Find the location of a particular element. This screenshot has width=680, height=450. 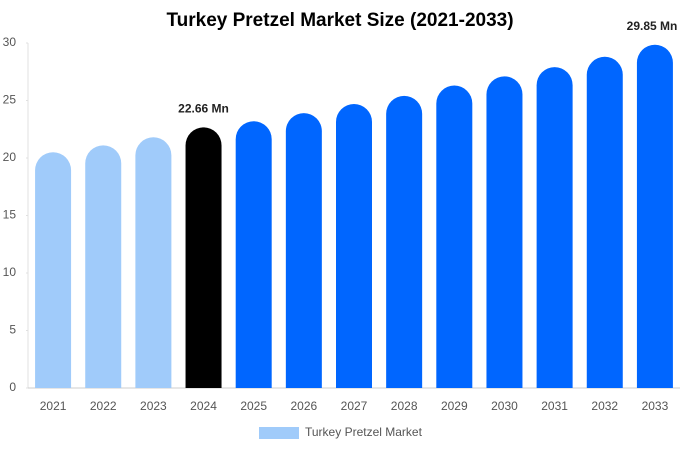

x-tick-label: 2030 is located at coordinates (504, 406).